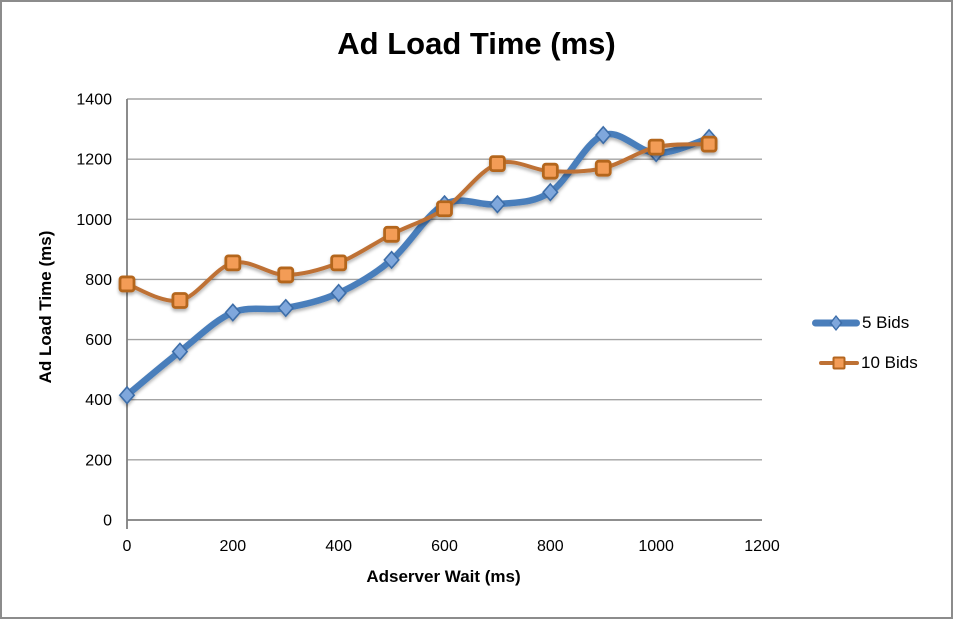 The image size is (953, 619). Describe the element at coordinates (98, 460) in the screenshot. I see `y-tick-label: 200` at that location.